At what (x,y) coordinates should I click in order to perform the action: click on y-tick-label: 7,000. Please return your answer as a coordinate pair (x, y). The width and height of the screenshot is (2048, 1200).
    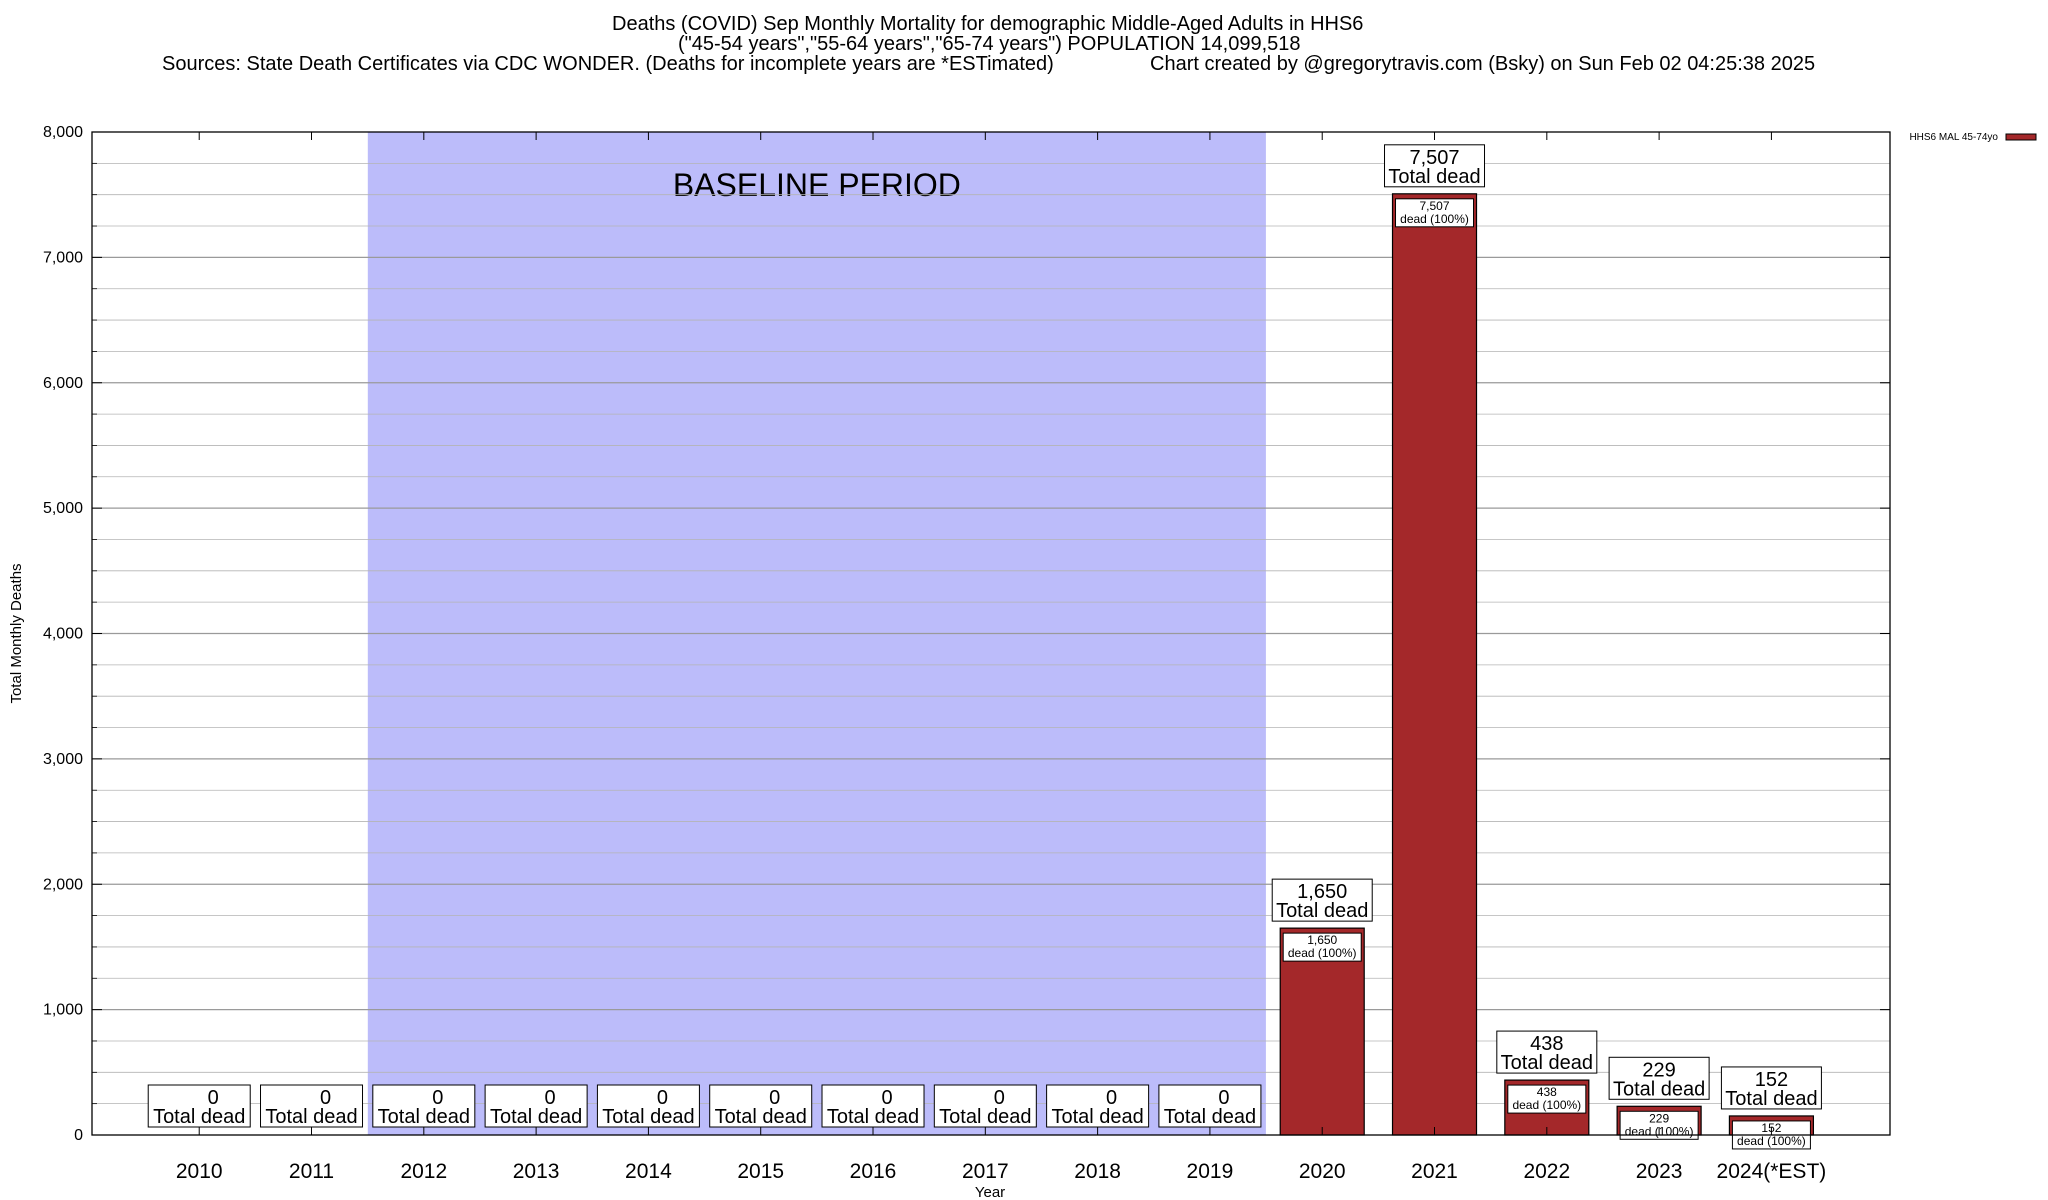
    Looking at the image, I should click on (63, 257).